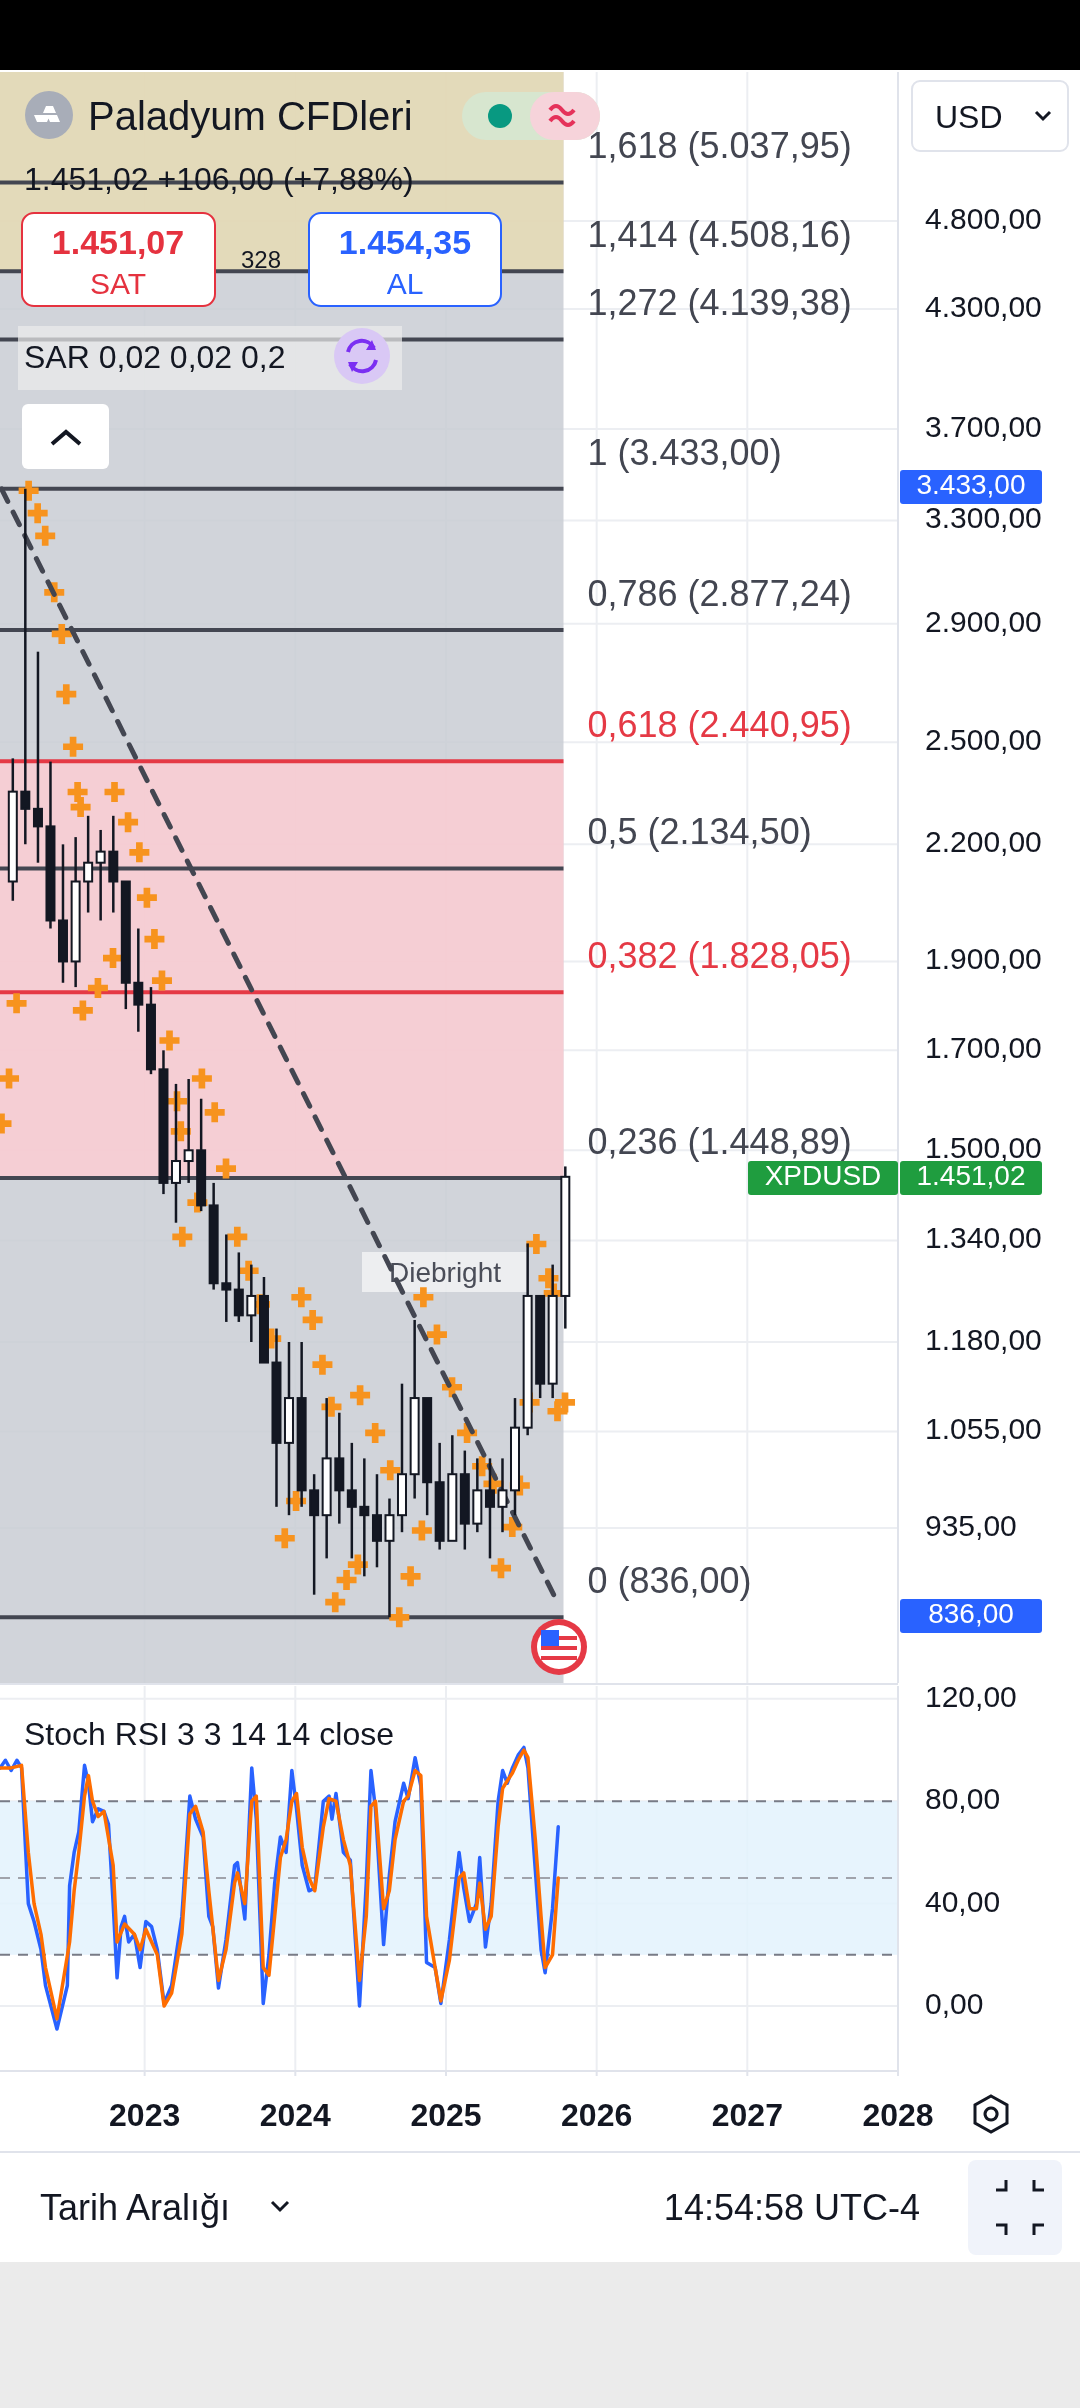 This screenshot has height=2408, width=1080. I want to click on ref-line-label: 0,786 (2.877,24), so click(719, 593).